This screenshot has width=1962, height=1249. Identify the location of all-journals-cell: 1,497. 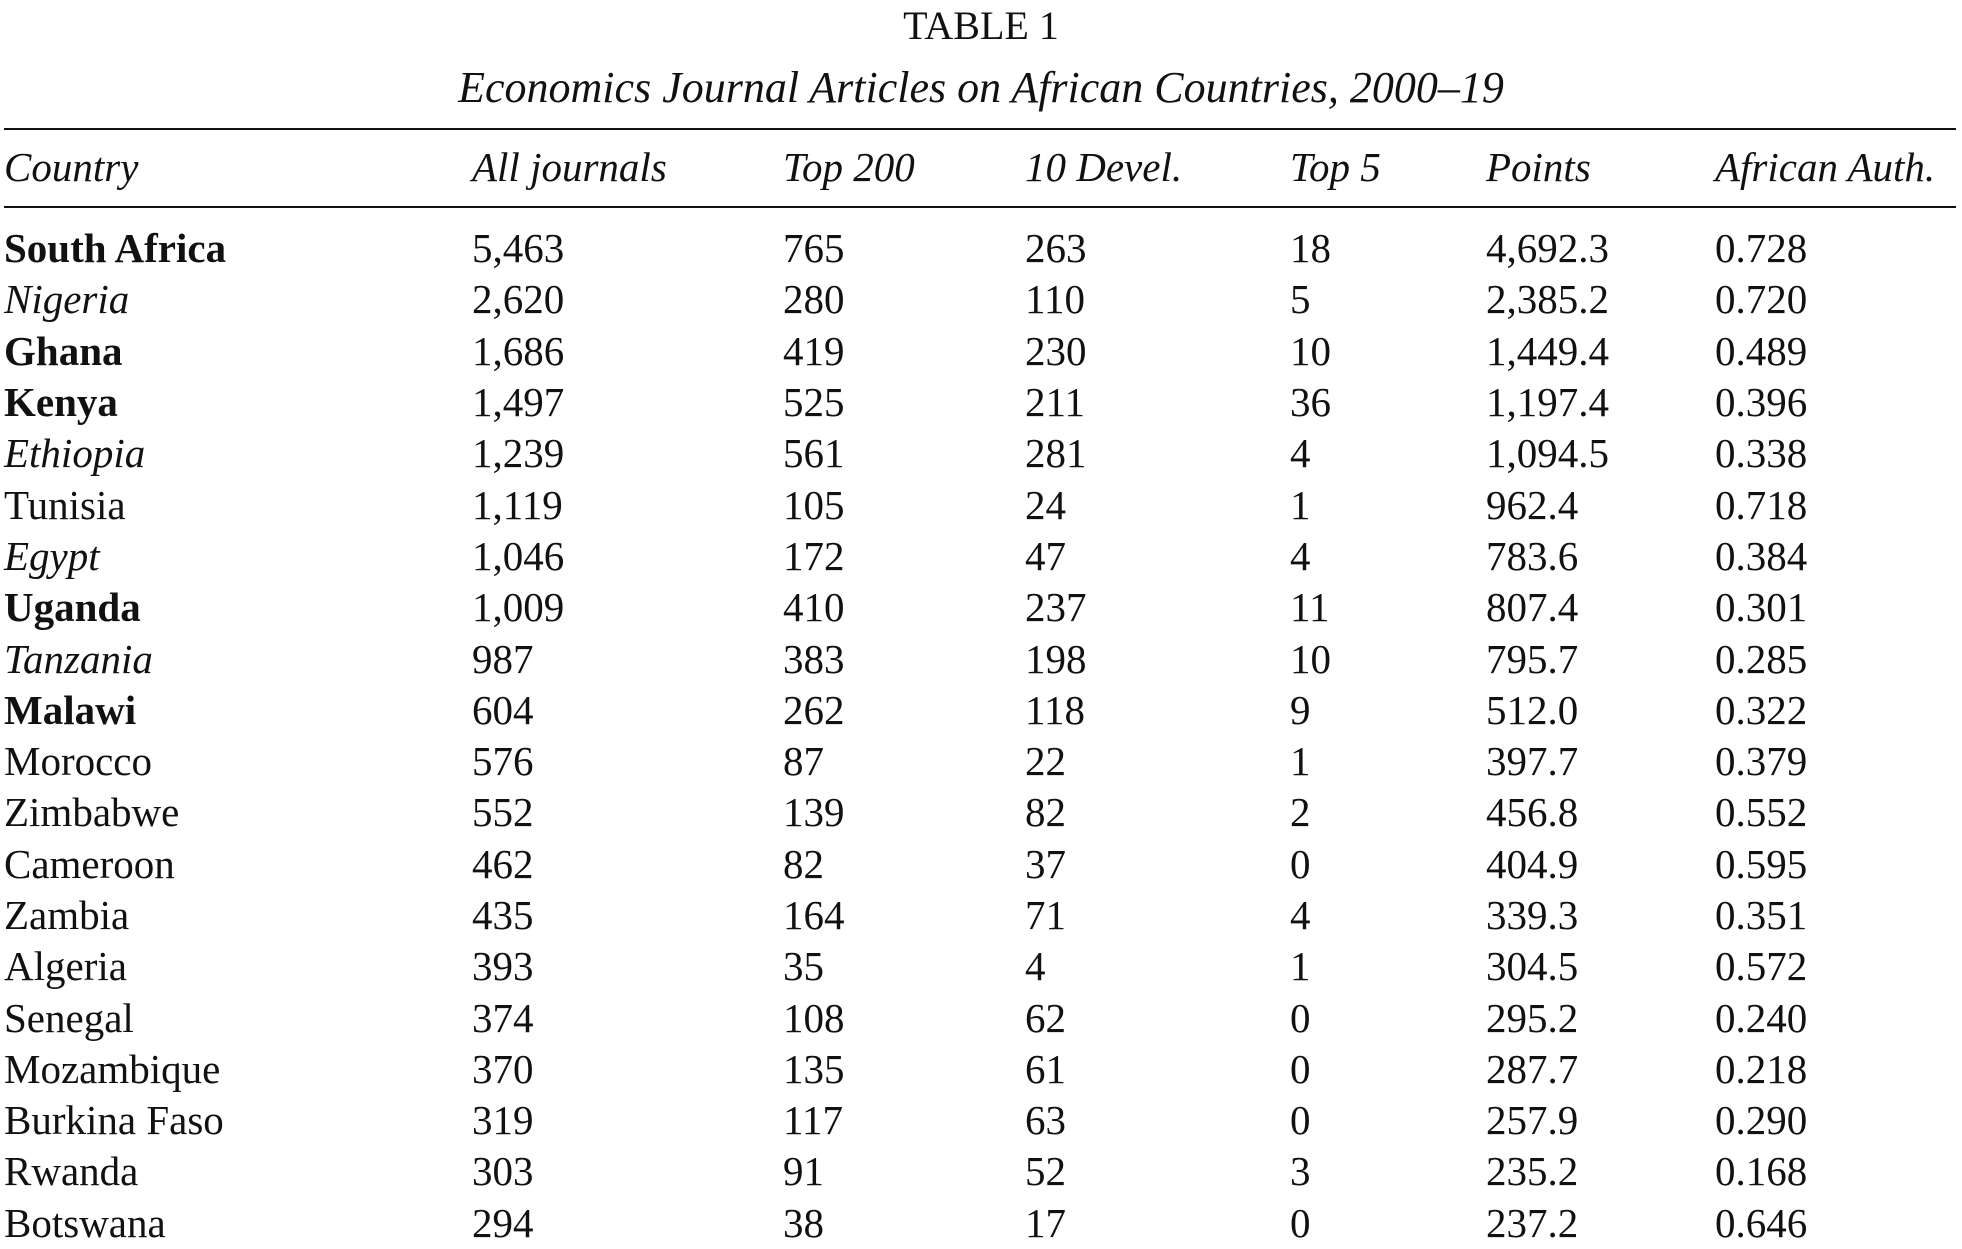
(518, 402).